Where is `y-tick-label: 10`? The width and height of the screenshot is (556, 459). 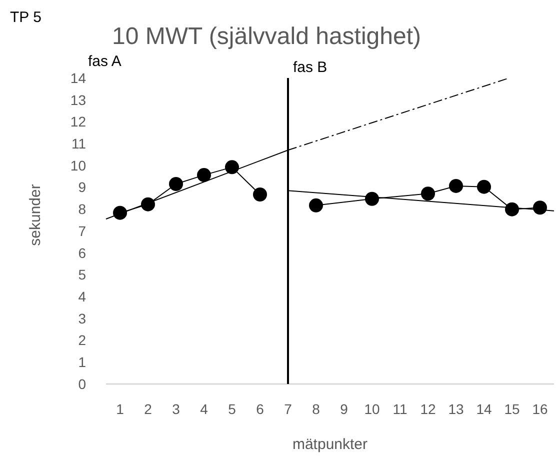 y-tick-label: 10 is located at coordinates (78, 165).